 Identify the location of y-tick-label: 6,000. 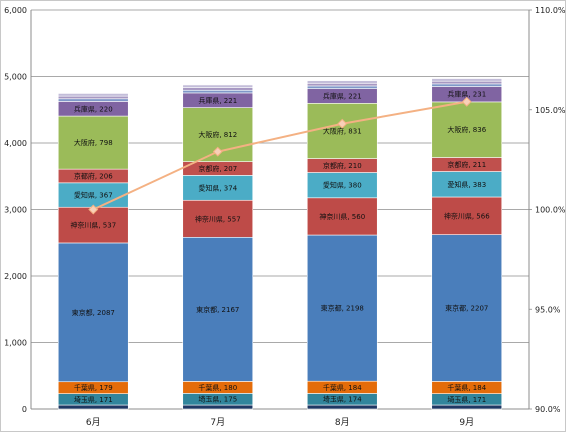
(15, 10).